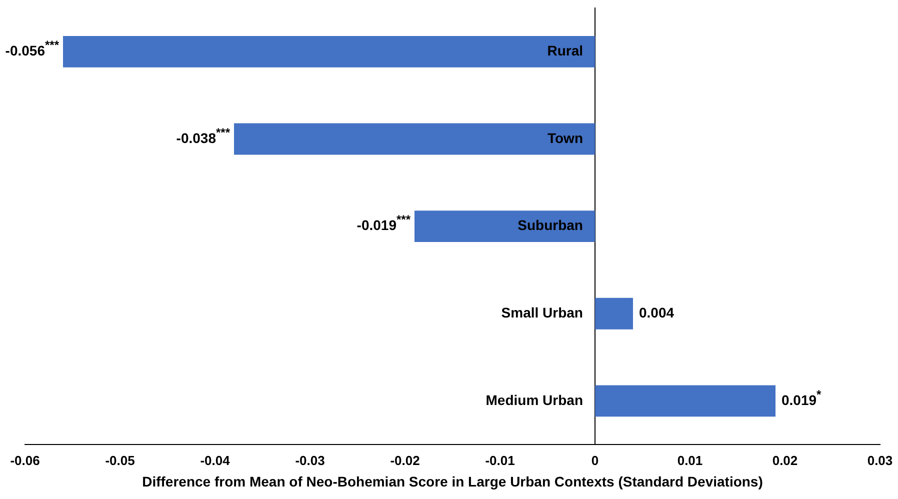 The width and height of the screenshot is (898, 499). Describe the element at coordinates (542, 312) in the screenshot. I see `y-tick-label: Small Urban` at that location.